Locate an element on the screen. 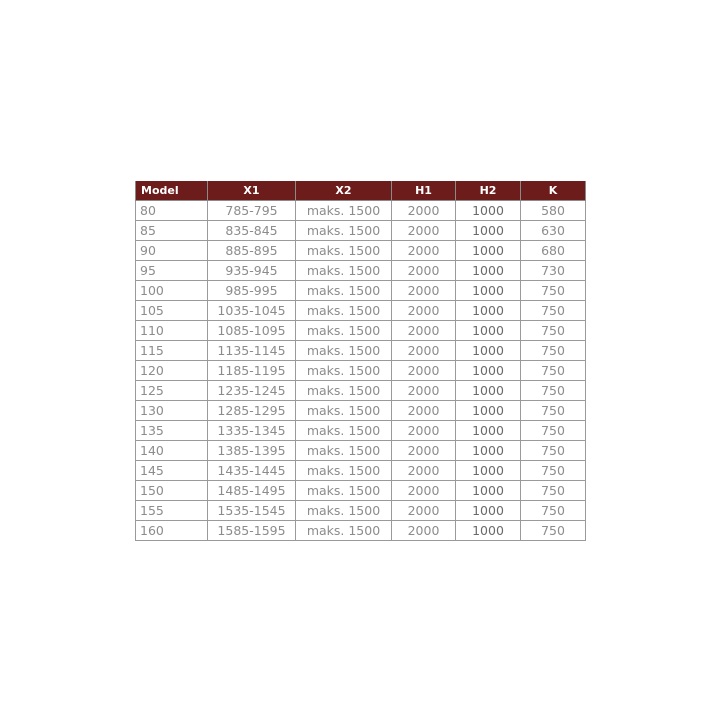 This screenshot has width=720, height=720. cell-x1: 1535-1545 is located at coordinates (251, 510).